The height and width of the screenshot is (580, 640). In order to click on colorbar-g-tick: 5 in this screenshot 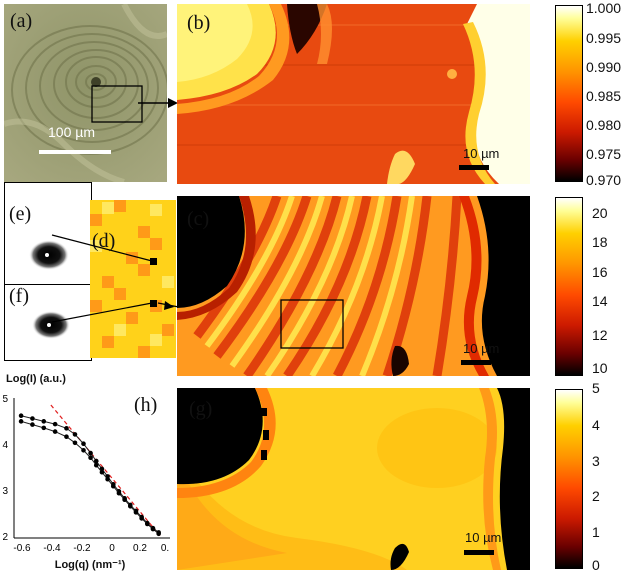, I will do `click(596, 388)`.